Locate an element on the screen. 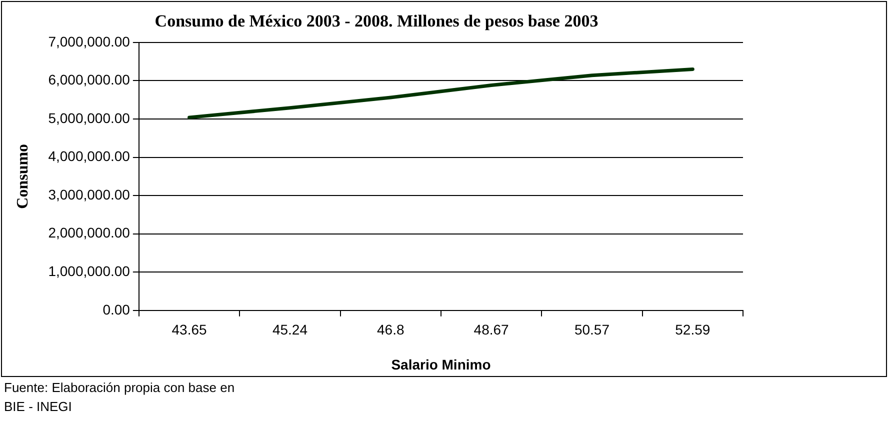 This screenshot has width=888, height=437. x-tick-label: 50.57 is located at coordinates (592, 330).